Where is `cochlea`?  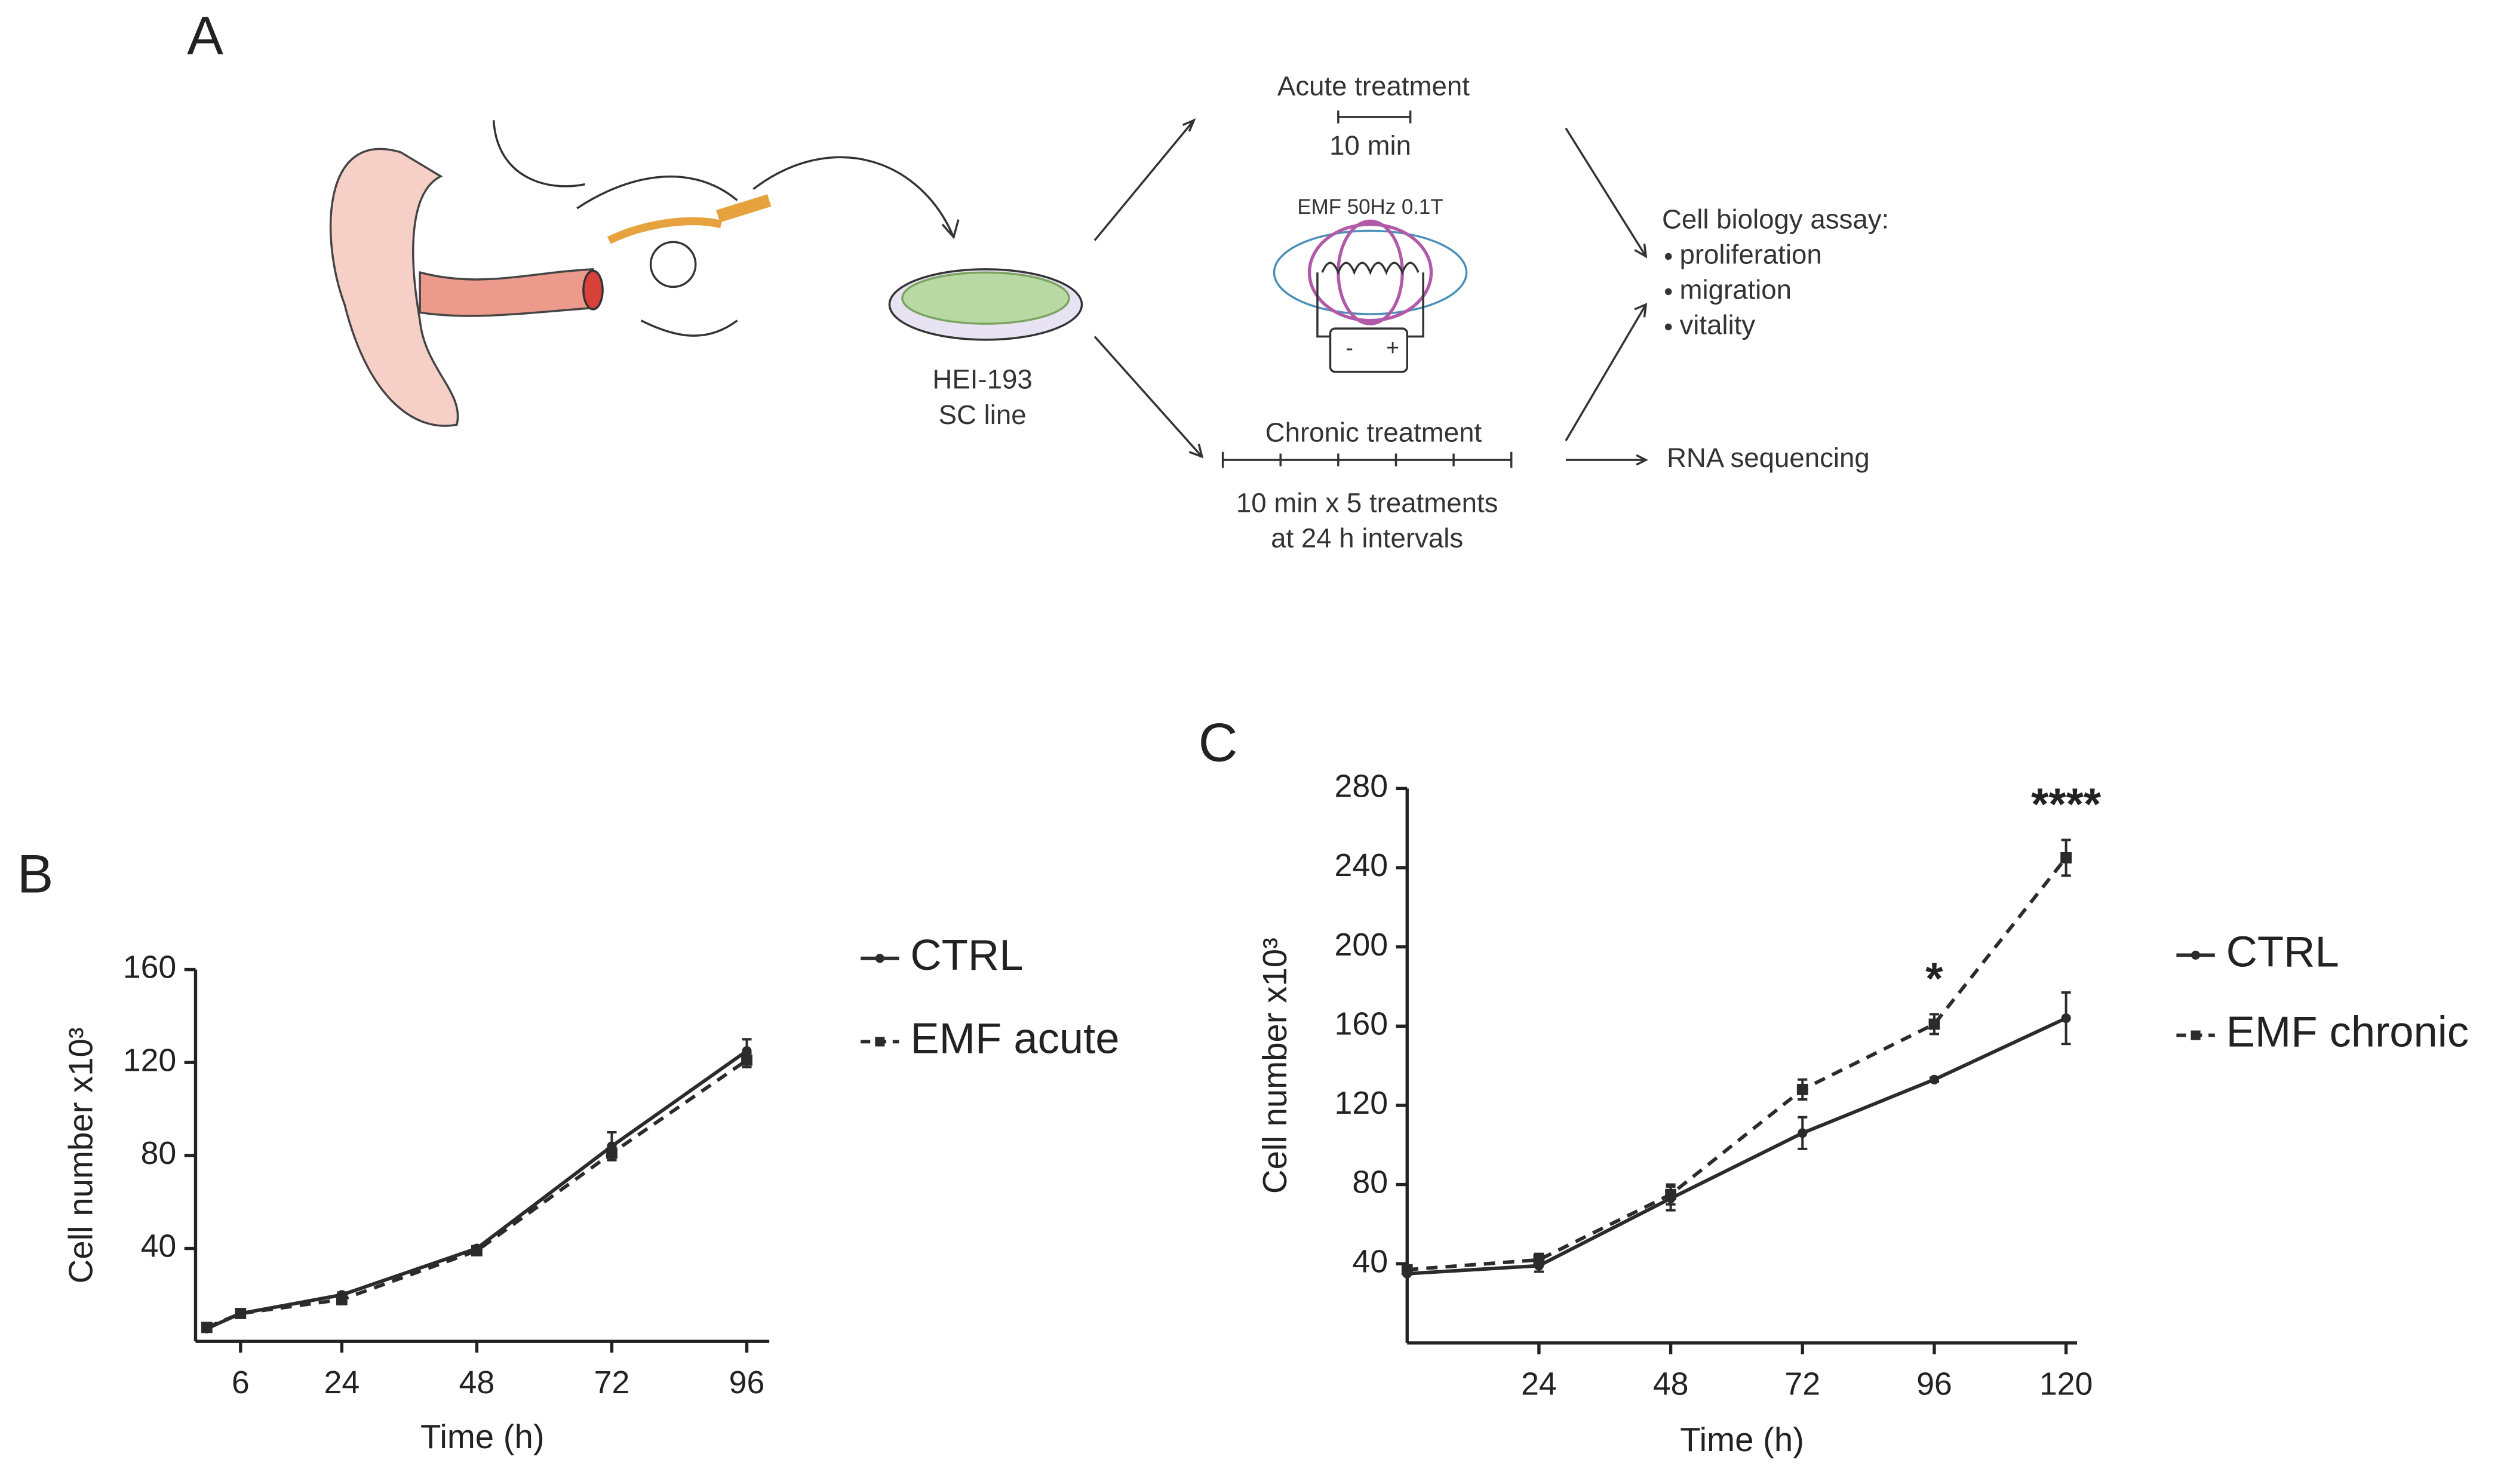
cochlea is located at coordinates (673, 264).